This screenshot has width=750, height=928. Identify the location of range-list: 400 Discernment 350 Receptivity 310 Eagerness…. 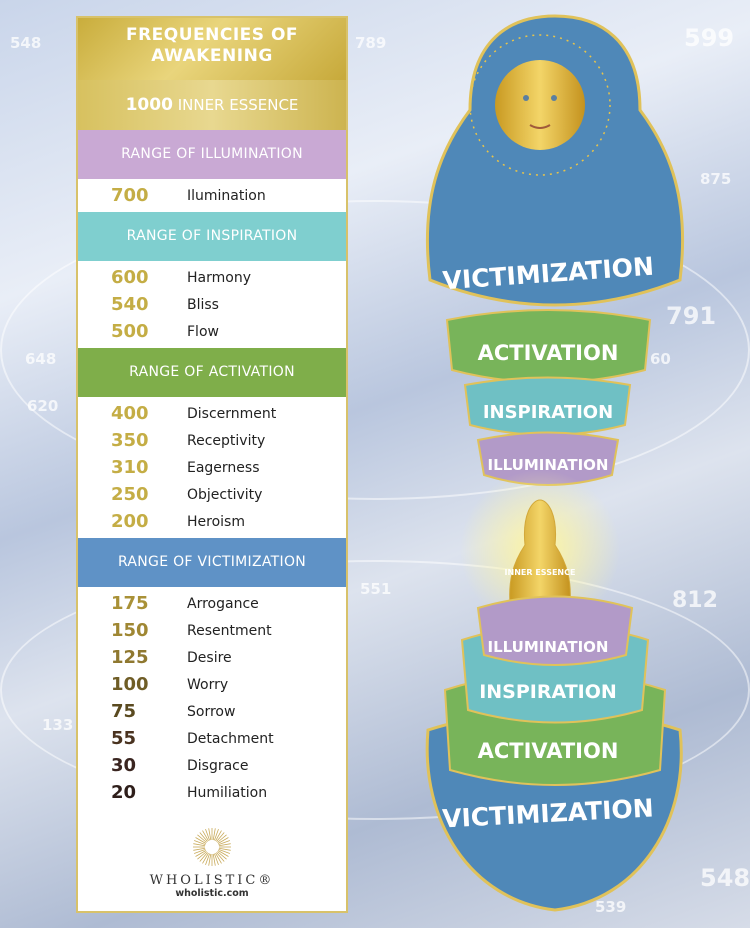
(212, 467).